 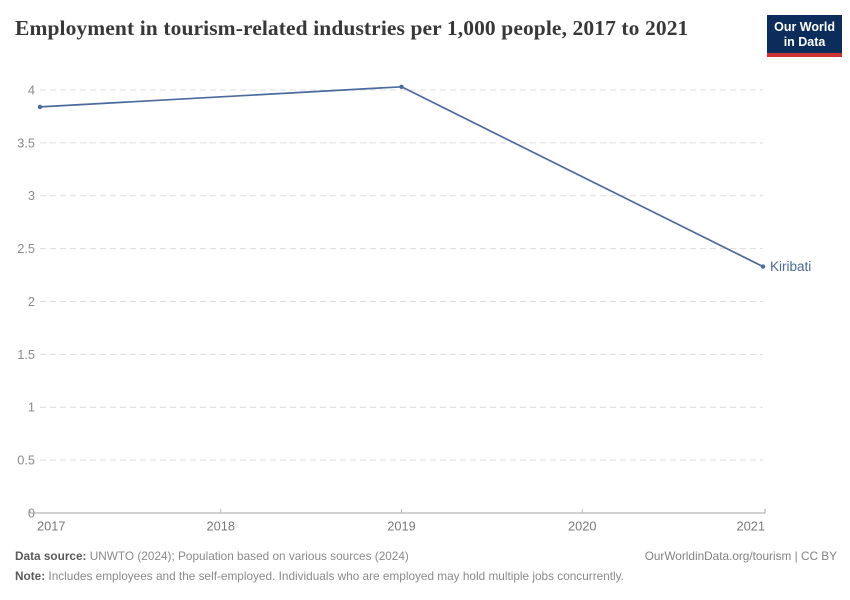 What do you see at coordinates (26, 354) in the screenshot?
I see `y-tick-label-1.5: 1.5` at bounding box center [26, 354].